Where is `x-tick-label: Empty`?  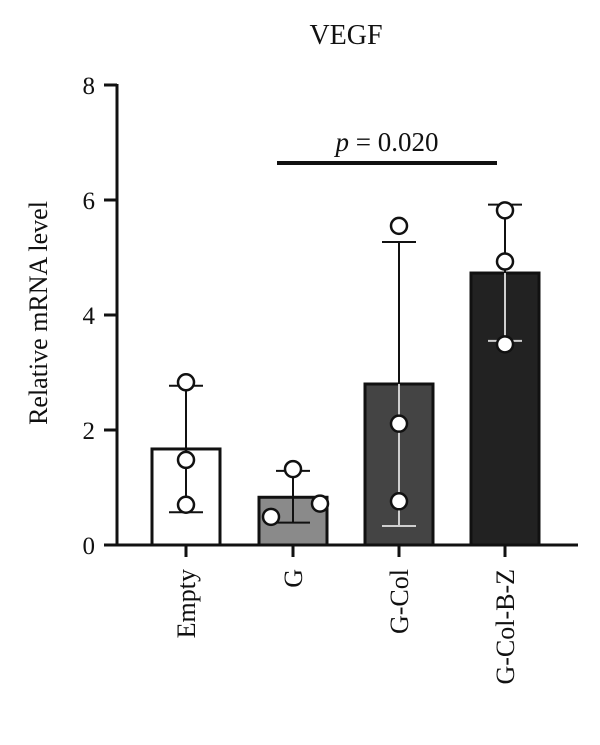 x-tick-label: Empty is located at coordinates (186, 603).